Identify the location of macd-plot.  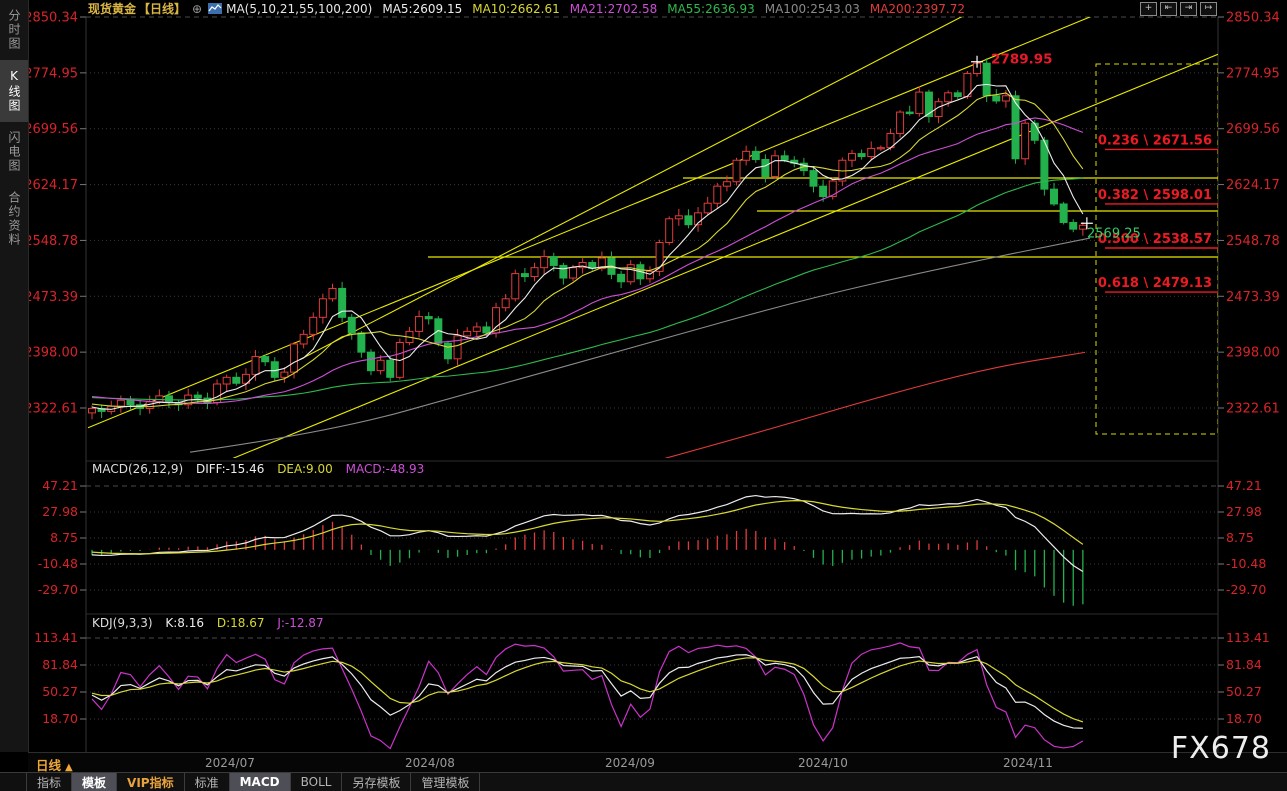
(587, 550).